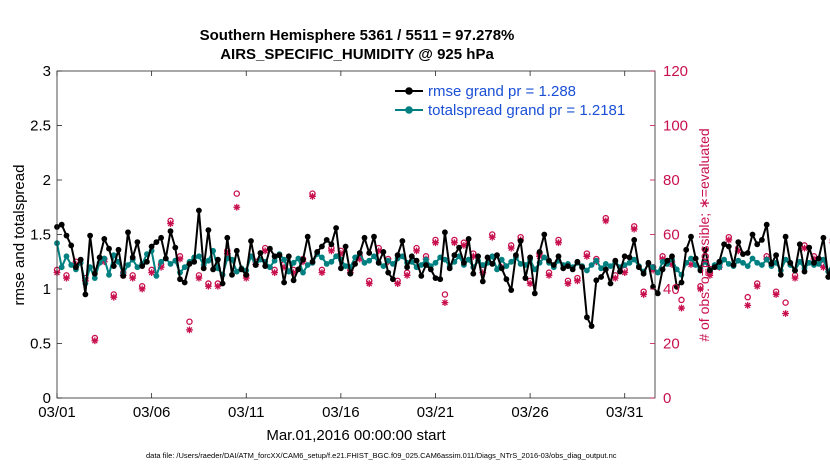 This screenshot has width=830, height=470. I want to click on x-tick-label: 03/06, so click(152, 412).